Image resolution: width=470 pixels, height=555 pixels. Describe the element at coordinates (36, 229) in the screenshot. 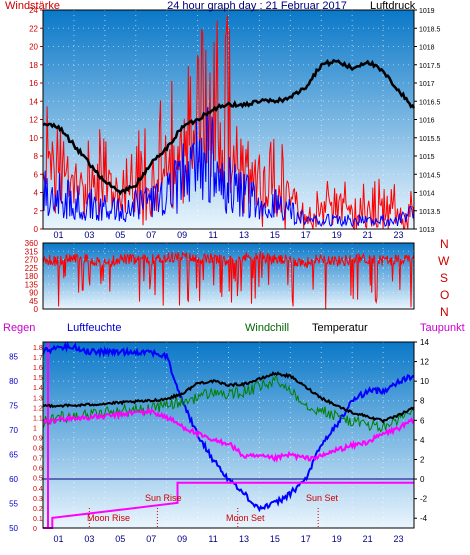

I see `wind-y-tick-label: 0` at that location.